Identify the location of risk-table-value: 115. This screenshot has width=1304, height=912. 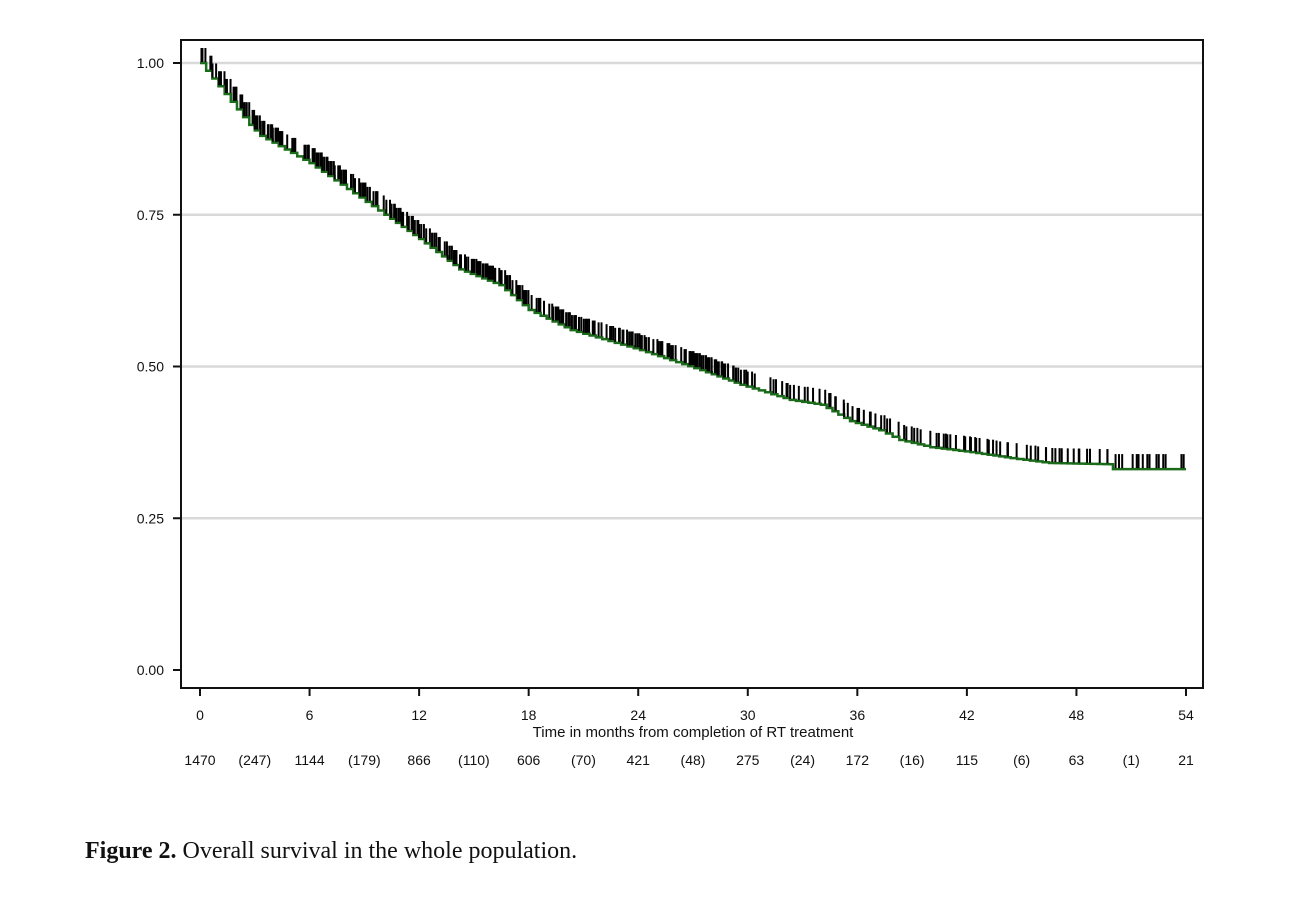
(967, 760).